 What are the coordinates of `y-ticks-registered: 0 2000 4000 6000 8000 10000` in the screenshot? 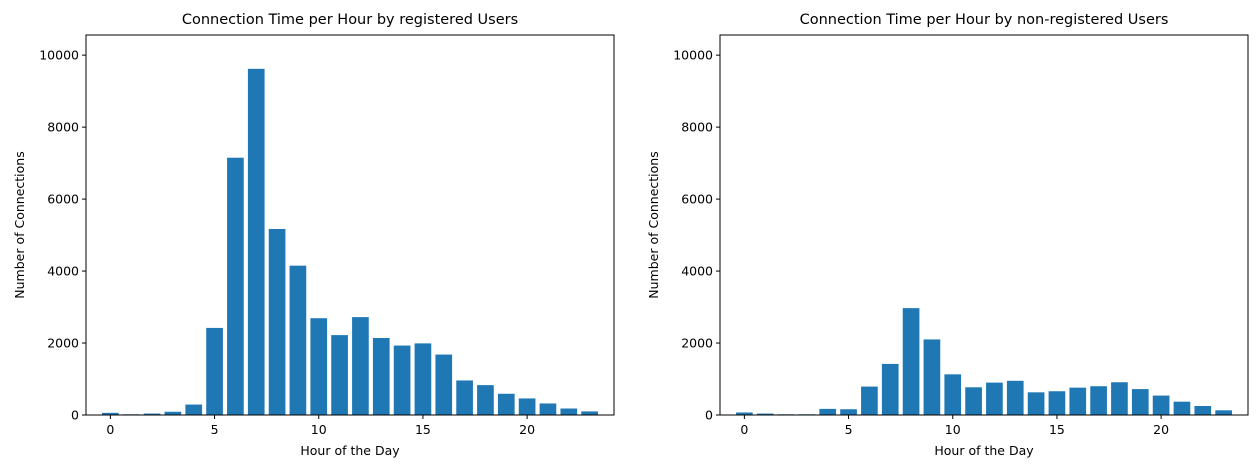 It's located at (62, 235).